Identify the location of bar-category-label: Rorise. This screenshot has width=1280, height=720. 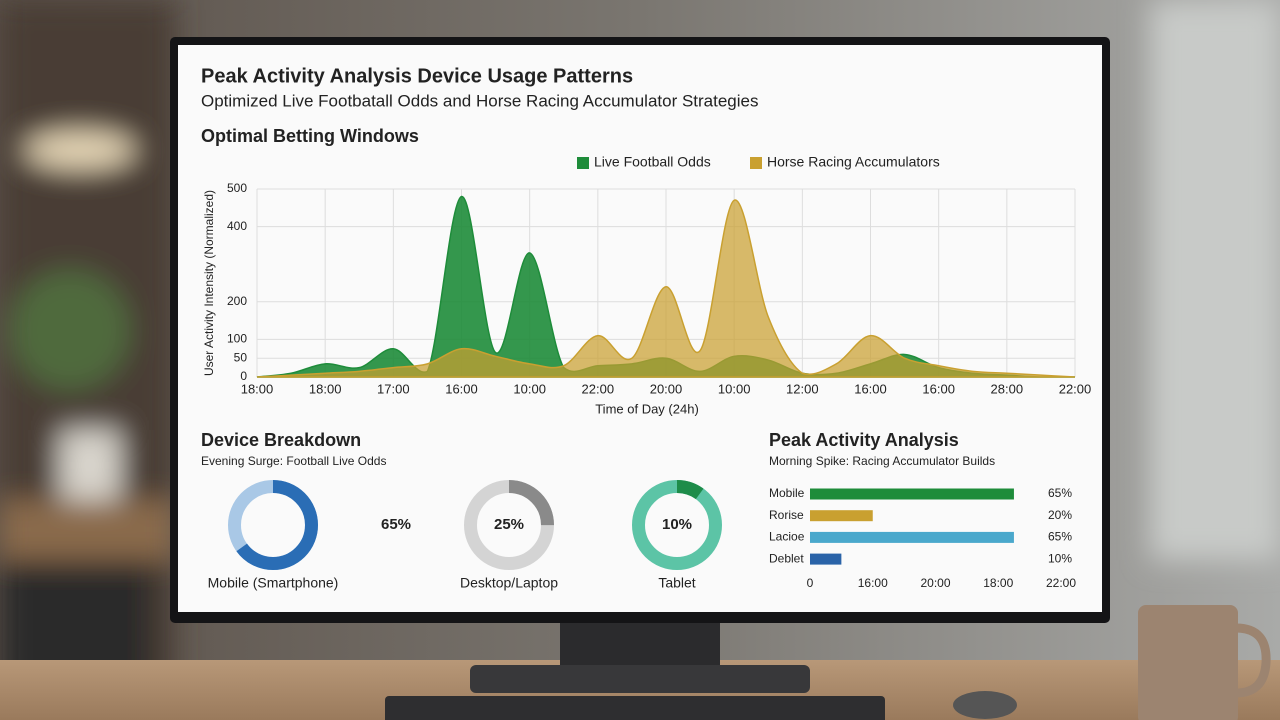
(786, 515).